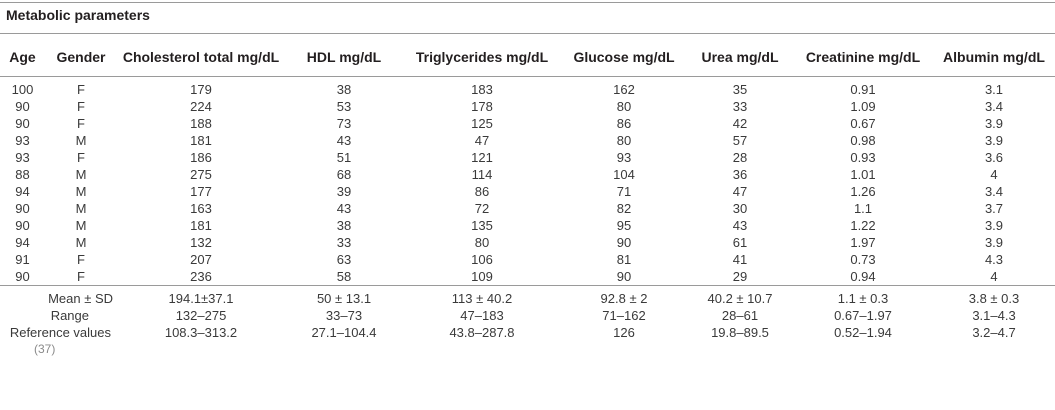 Image resolution: width=1055 pixels, height=410 pixels. Describe the element at coordinates (527, 208) in the screenshot. I see `table-row: 90 M 163 43 72 82 30 1.1 3.7` at that location.